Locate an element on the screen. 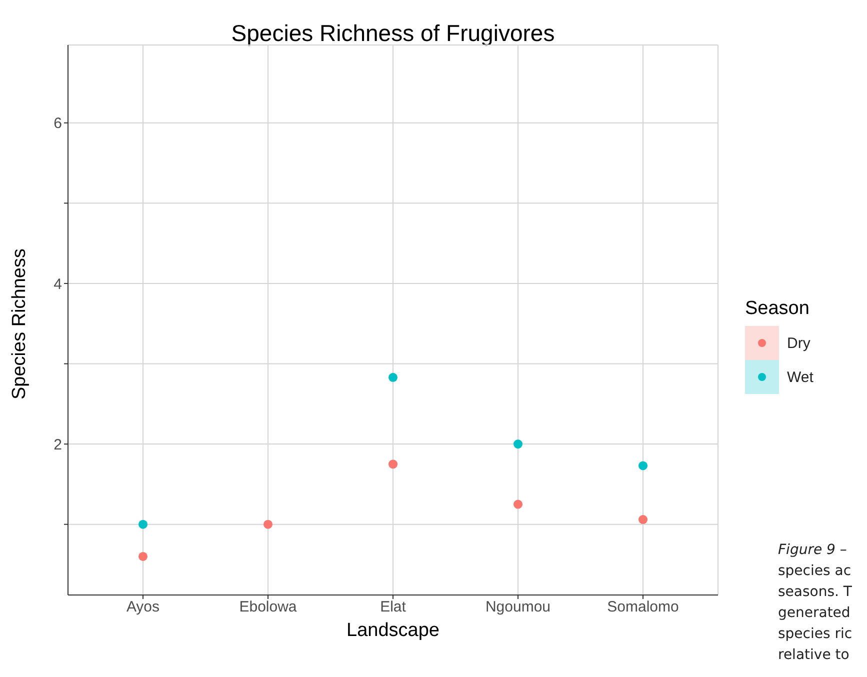  text: species ac is located at coordinates (815, 571).